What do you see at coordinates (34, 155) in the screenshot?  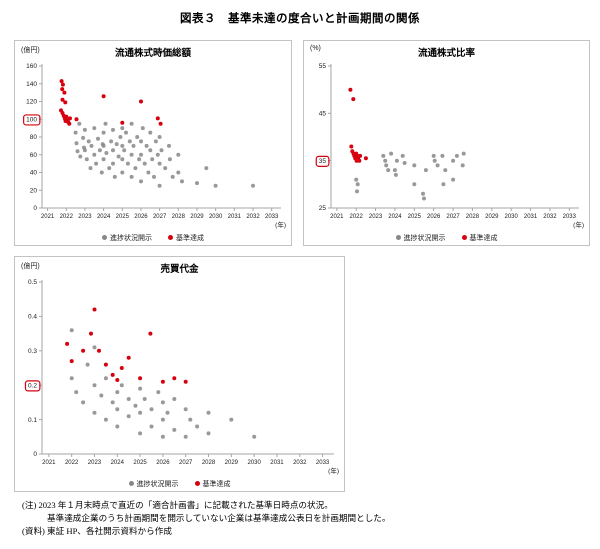 I see `svg-text: 60` at bounding box center [34, 155].